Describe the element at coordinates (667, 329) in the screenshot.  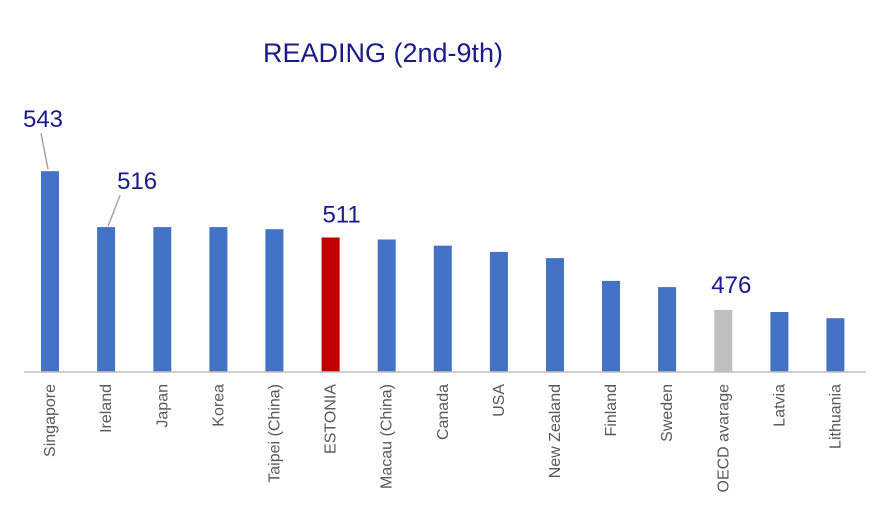
I see `bar-sweden` at that location.